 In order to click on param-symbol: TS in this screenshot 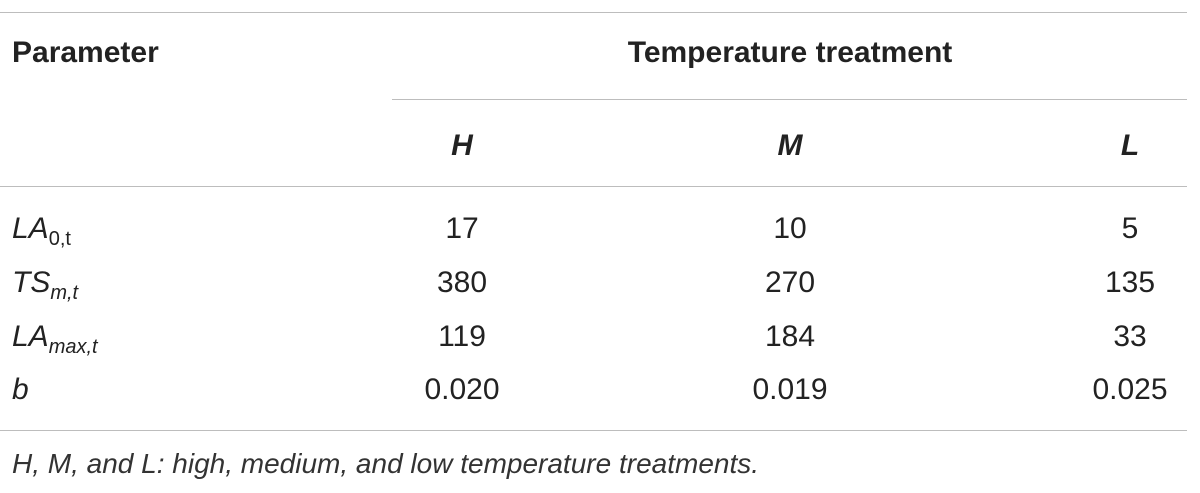, I will do `click(31, 282)`.